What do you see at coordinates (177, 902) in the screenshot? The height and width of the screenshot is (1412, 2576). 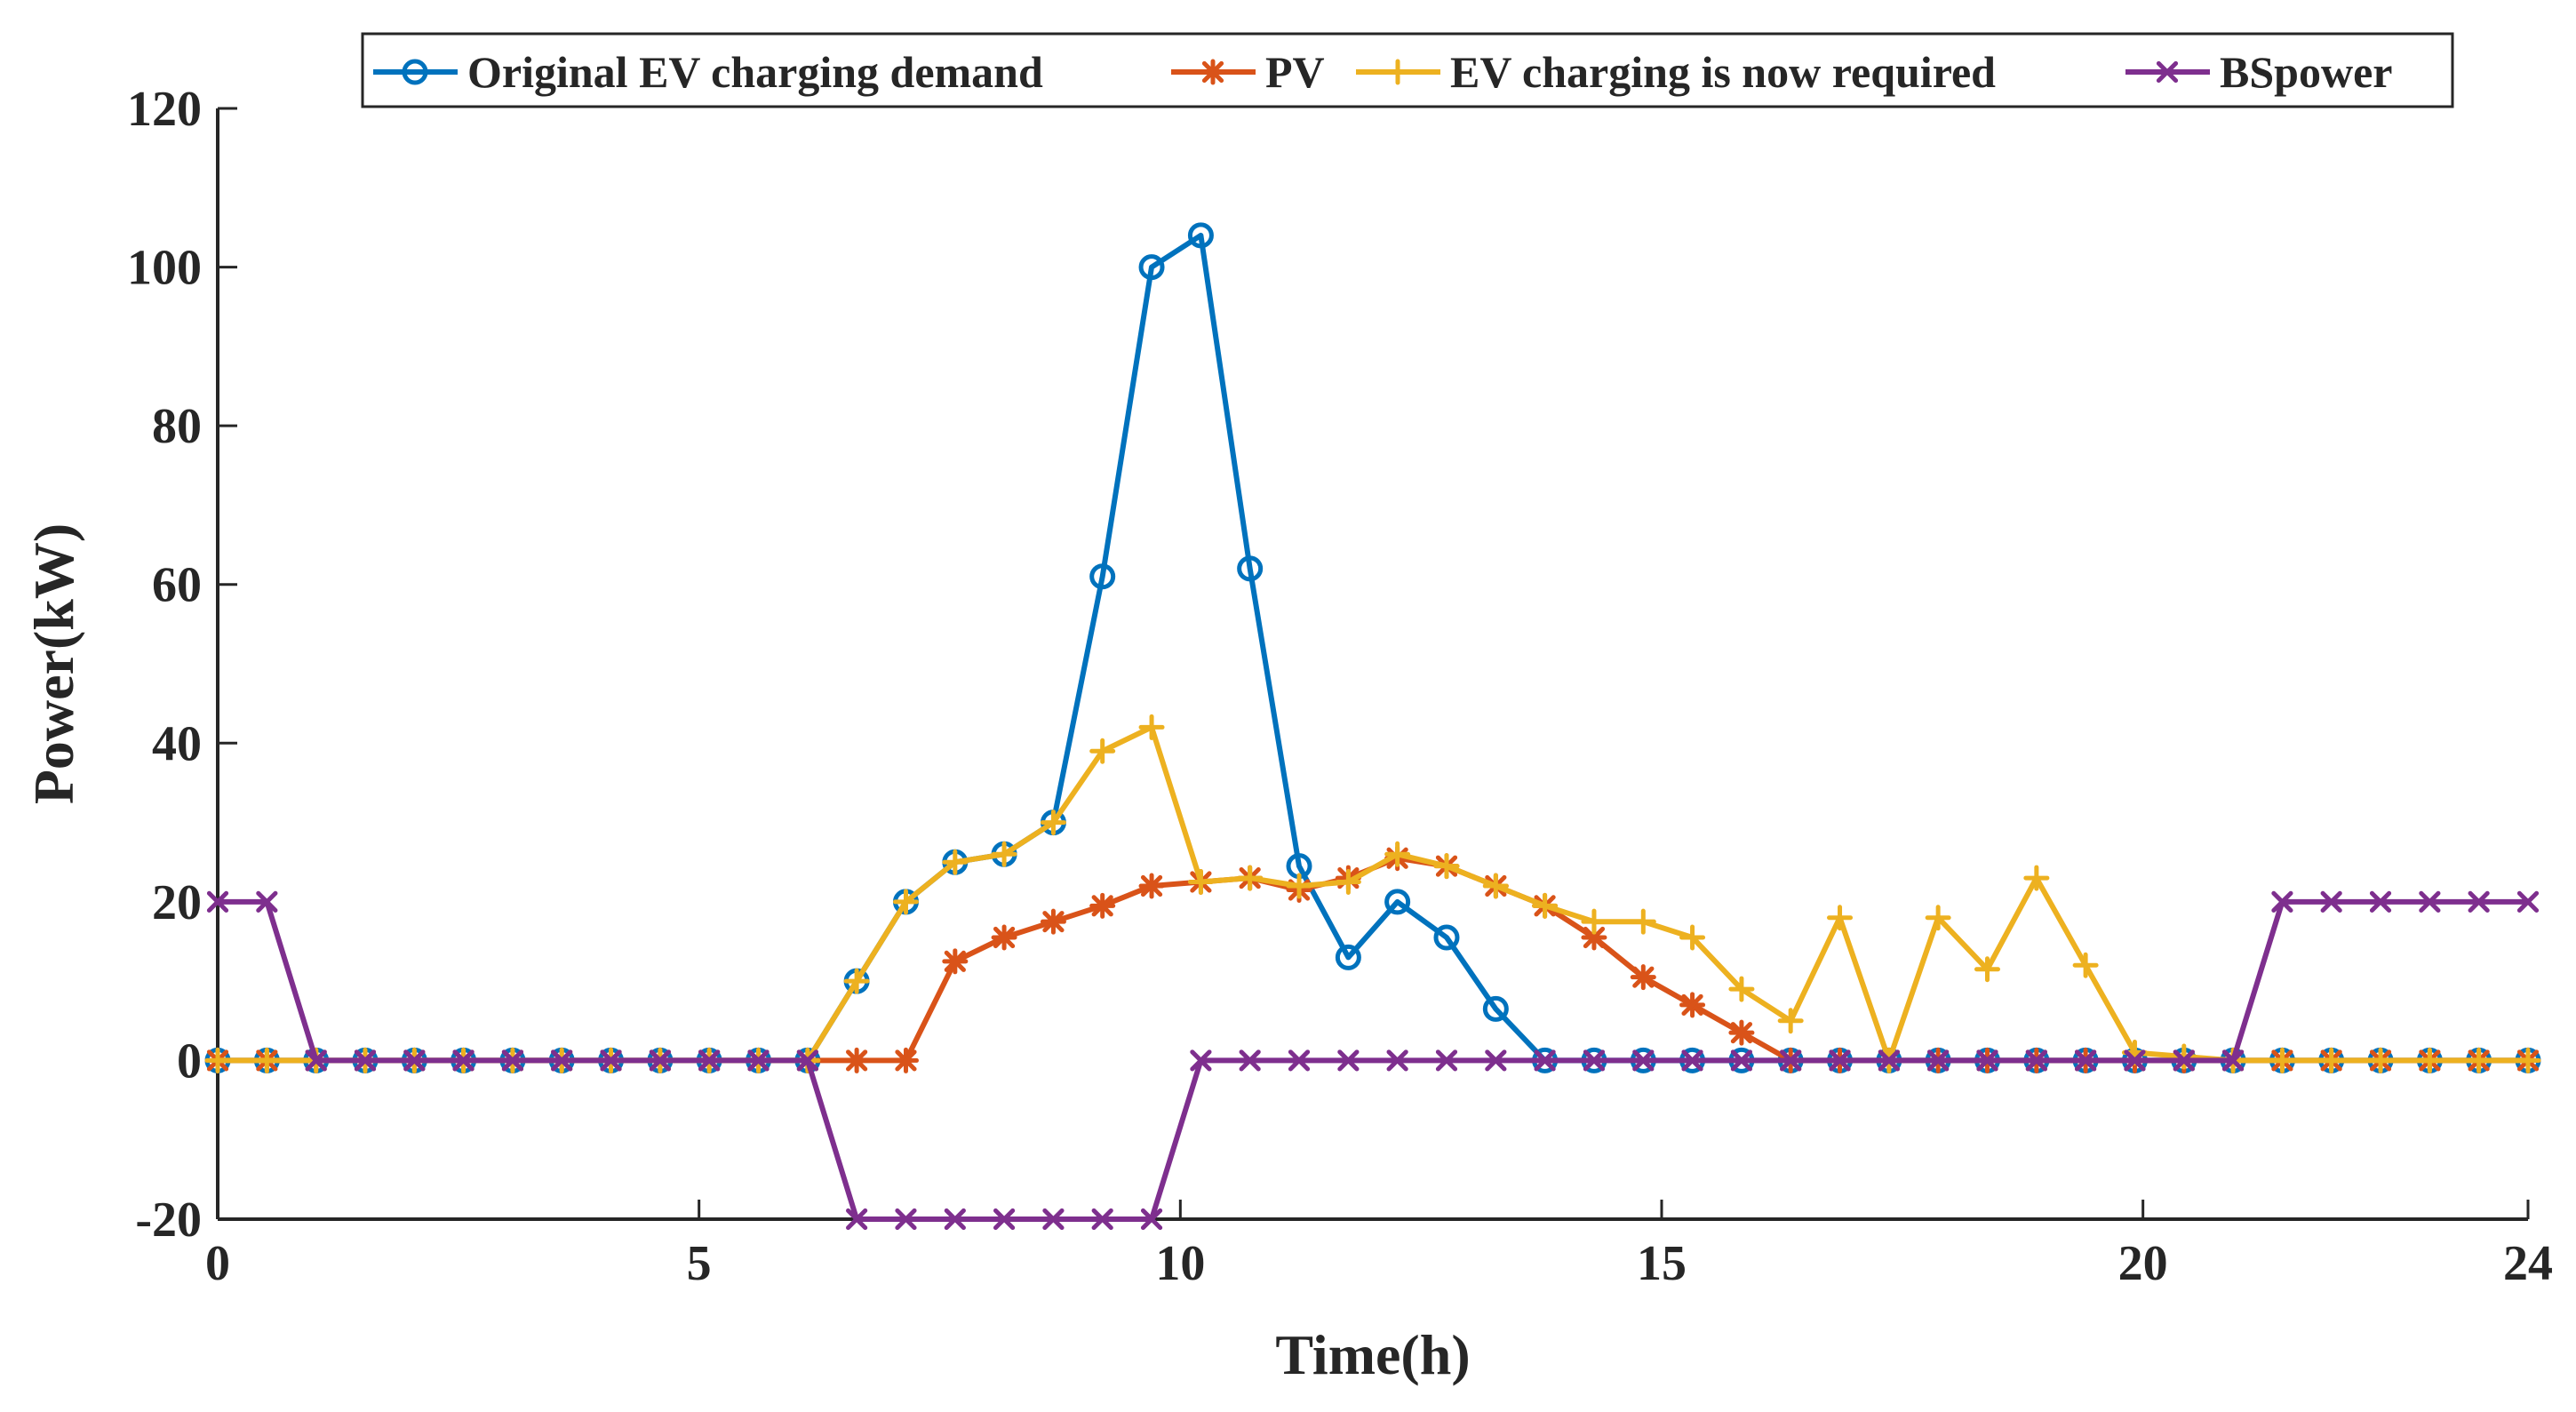 I see `y-tick-label: 20` at bounding box center [177, 902].